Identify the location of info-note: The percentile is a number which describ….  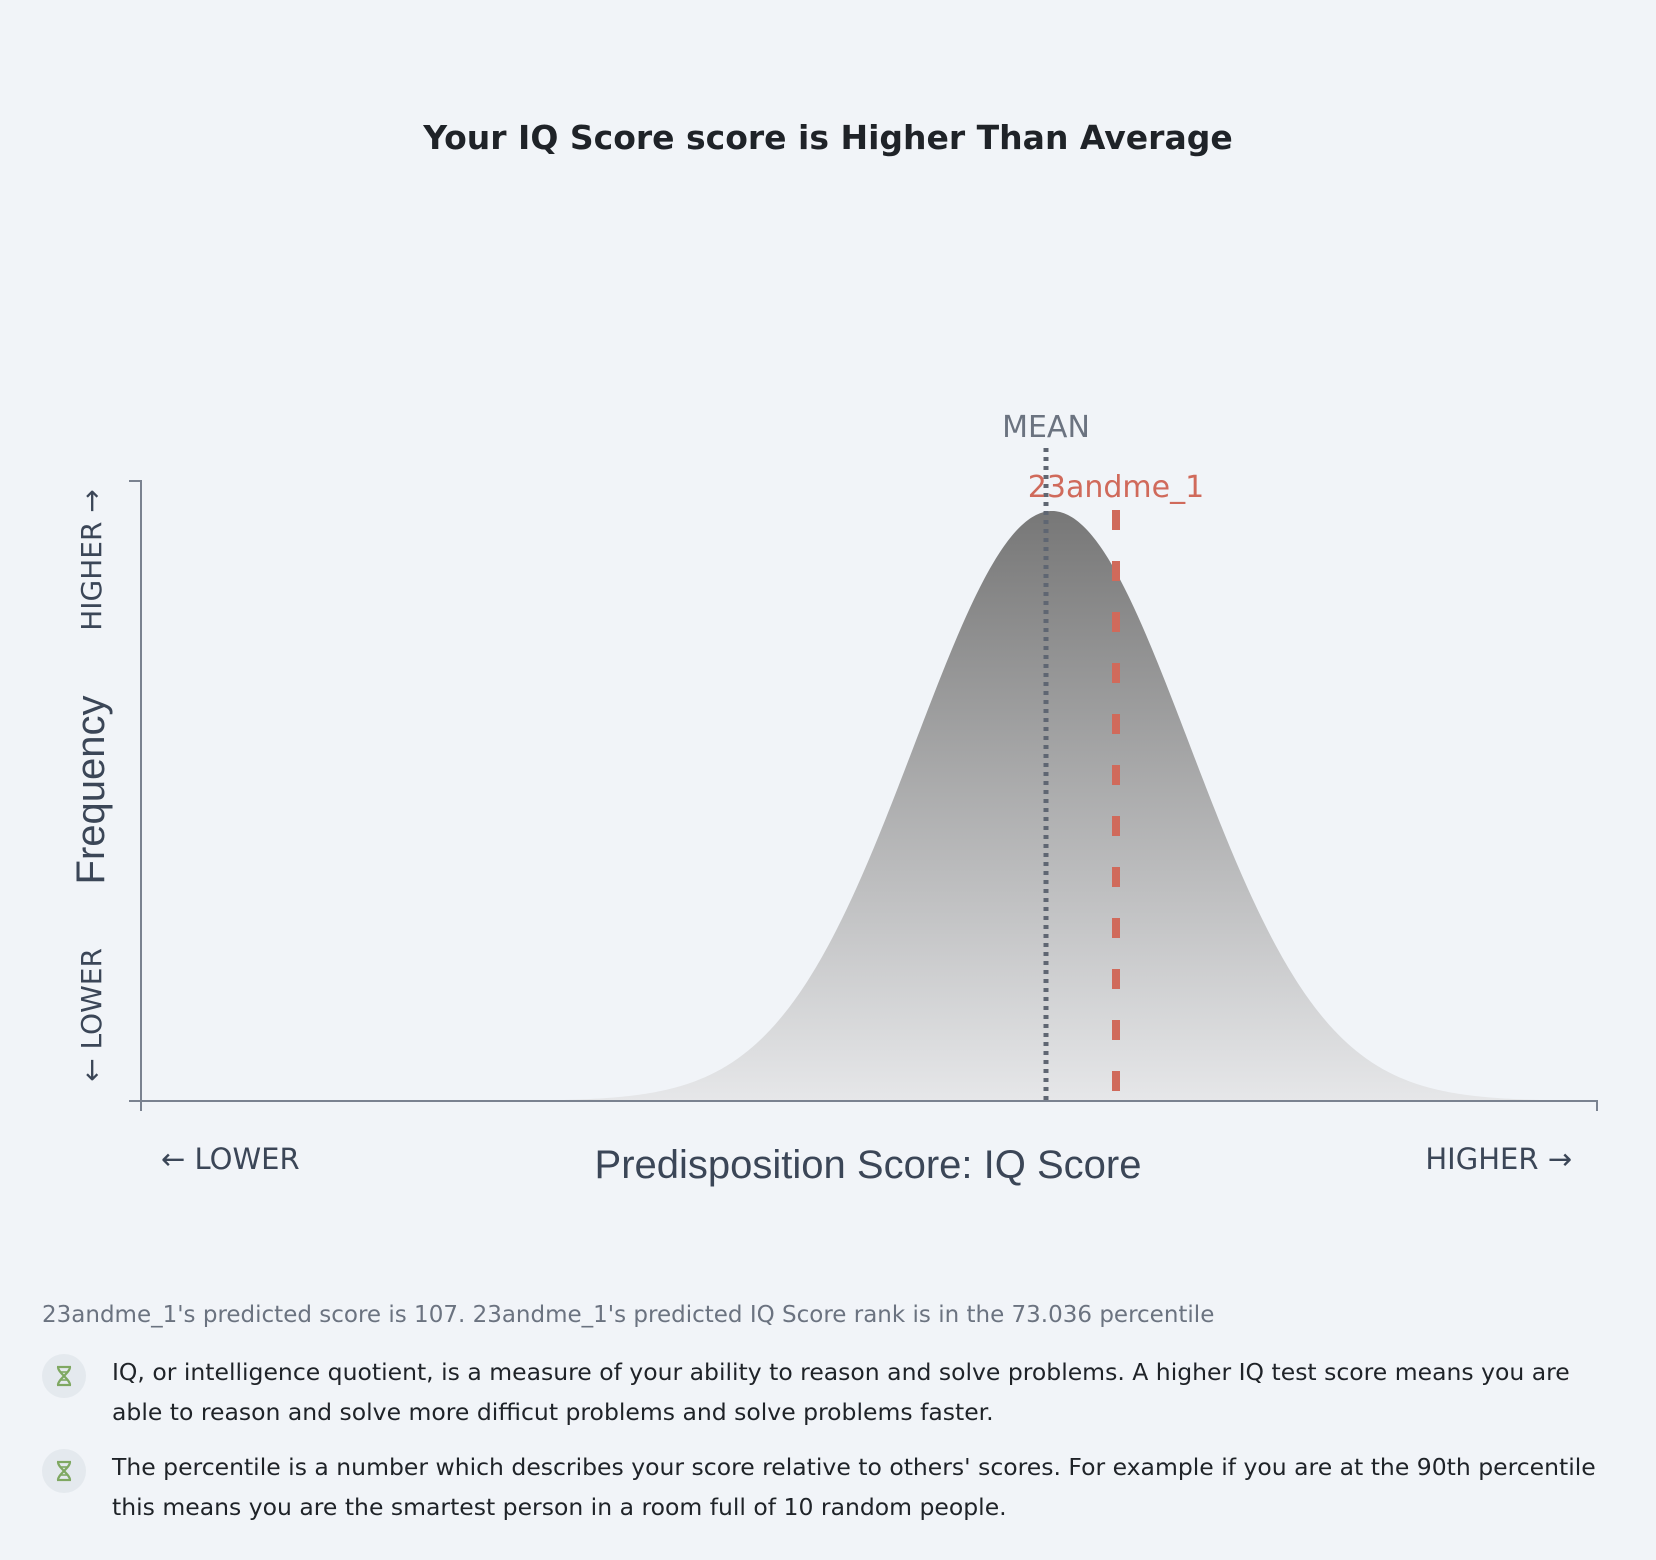
(832, 1487).